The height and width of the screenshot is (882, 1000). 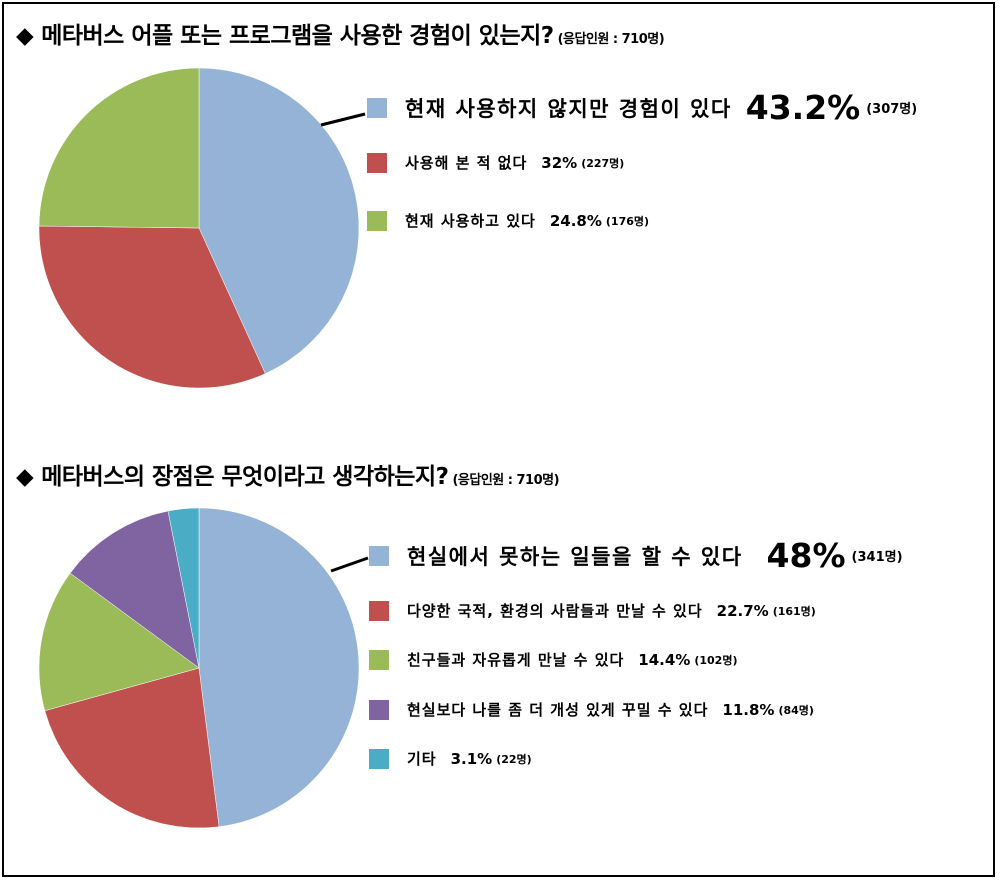 What do you see at coordinates (664, 659) in the screenshot?
I see `legend-percent: 14.4%` at bounding box center [664, 659].